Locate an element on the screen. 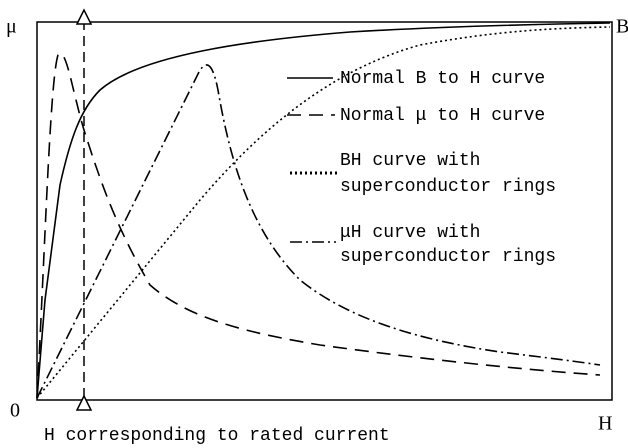  x-label: H is located at coordinates (605, 424).